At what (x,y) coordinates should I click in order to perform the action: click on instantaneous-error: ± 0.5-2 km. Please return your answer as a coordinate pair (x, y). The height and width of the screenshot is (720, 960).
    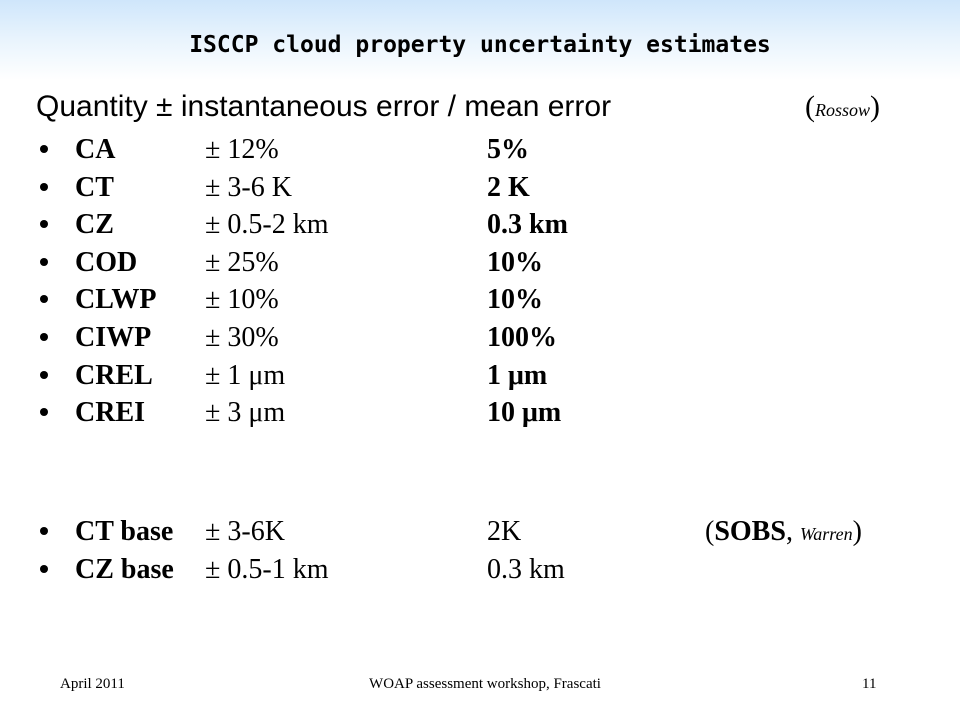
    Looking at the image, I should click on (267, 225).